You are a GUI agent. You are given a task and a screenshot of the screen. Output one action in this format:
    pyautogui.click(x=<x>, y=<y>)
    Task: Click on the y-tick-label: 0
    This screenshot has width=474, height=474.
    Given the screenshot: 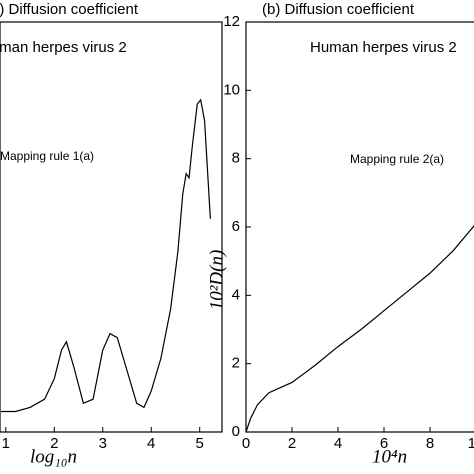 What is the action you would take?
    pyautogui.click(x=236, y=431)
    